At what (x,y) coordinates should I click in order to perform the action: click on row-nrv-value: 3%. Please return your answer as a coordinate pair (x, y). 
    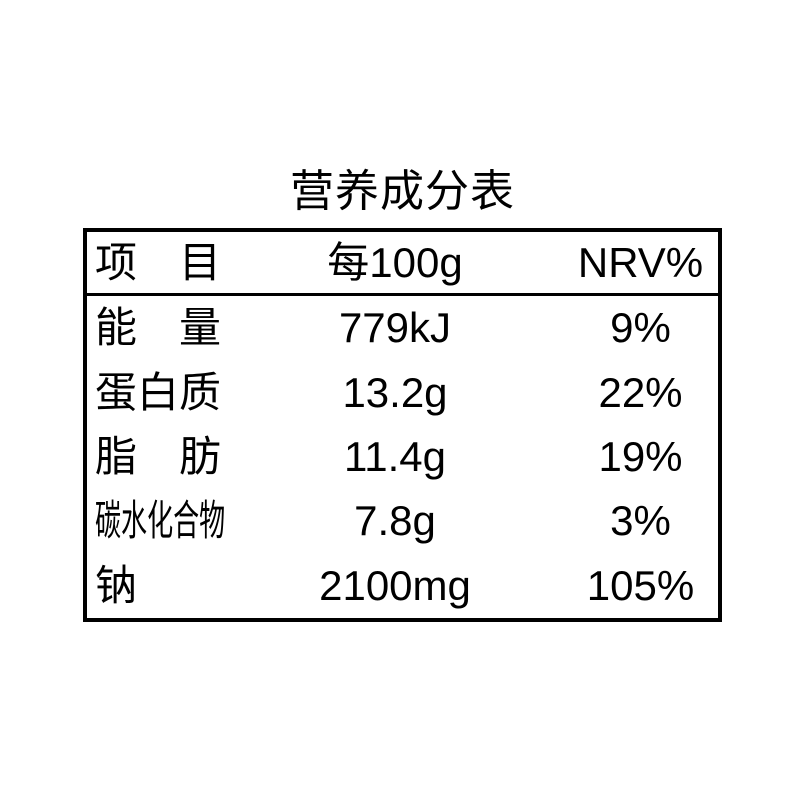
    Looking at the image, I should click on (640, 521).